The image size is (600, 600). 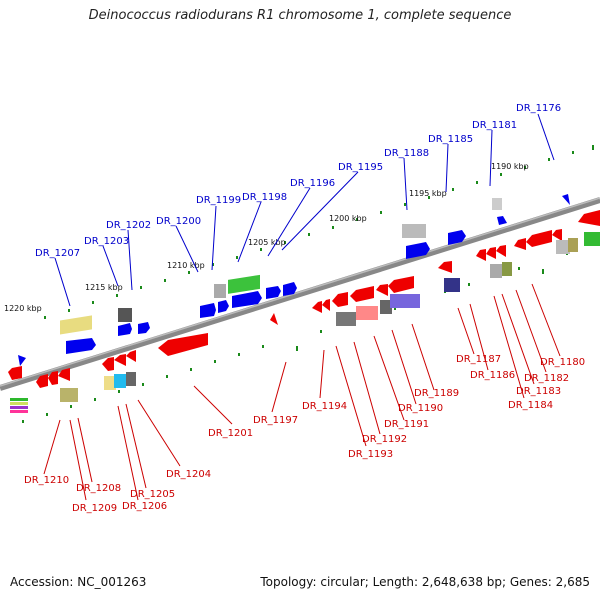 I want to click on forward-gene-label: DR_1202, so click(x=128, y=225).